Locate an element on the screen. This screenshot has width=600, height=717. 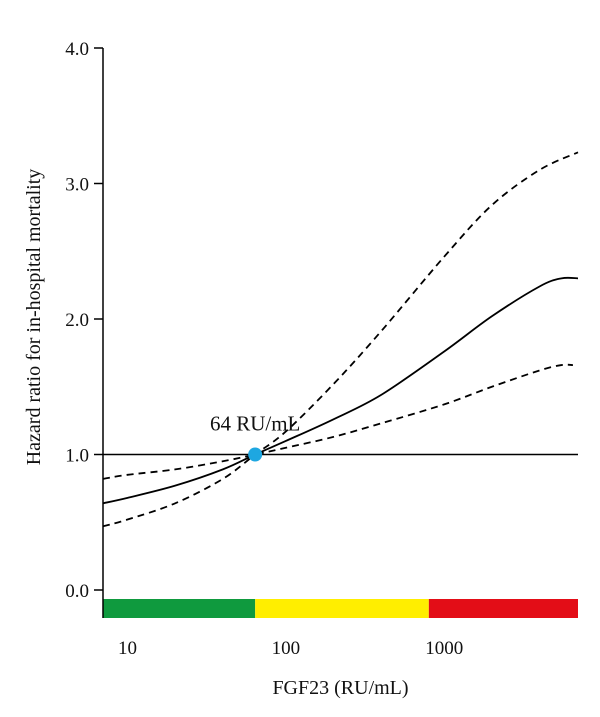
y-tick-label: 4.0 is located at coordinates (77, 49).